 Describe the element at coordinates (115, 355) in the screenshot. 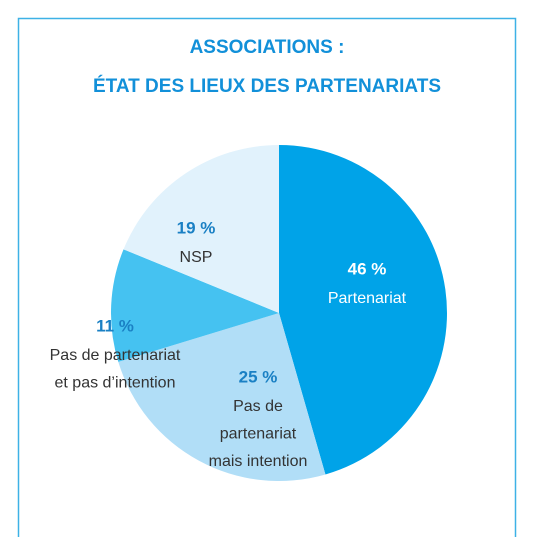

I see `category-label: Pas de partenariat` at that location.